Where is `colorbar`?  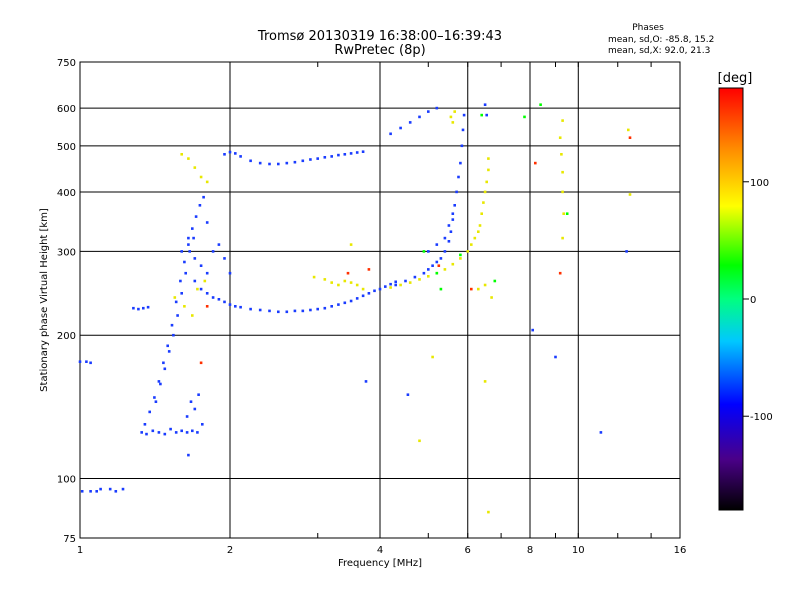
colorbar is located at coordinates (731, 299).